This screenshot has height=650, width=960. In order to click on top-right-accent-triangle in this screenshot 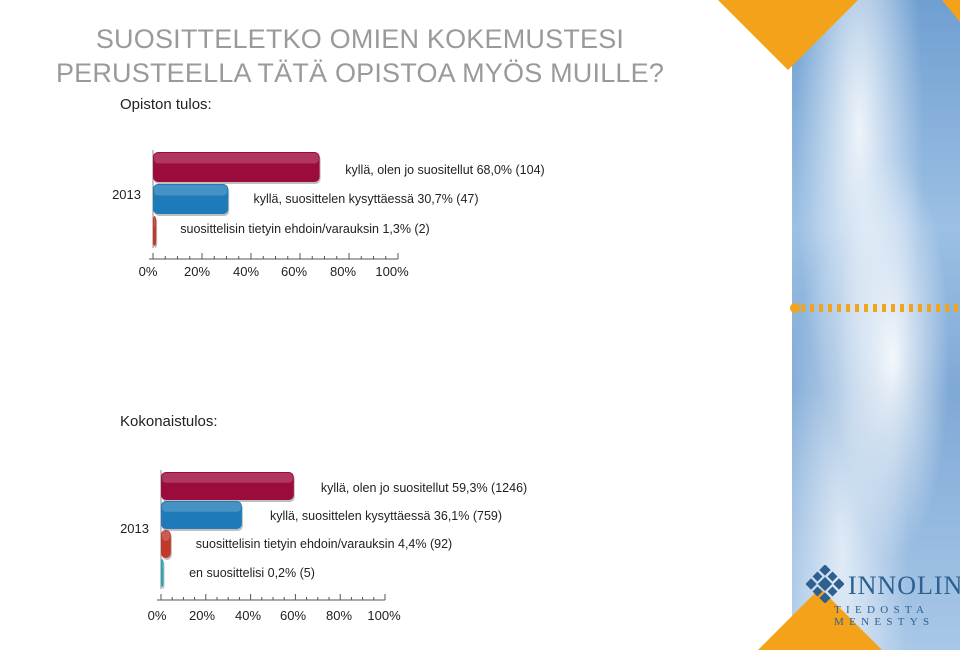, I will do `click(951, 11)`.